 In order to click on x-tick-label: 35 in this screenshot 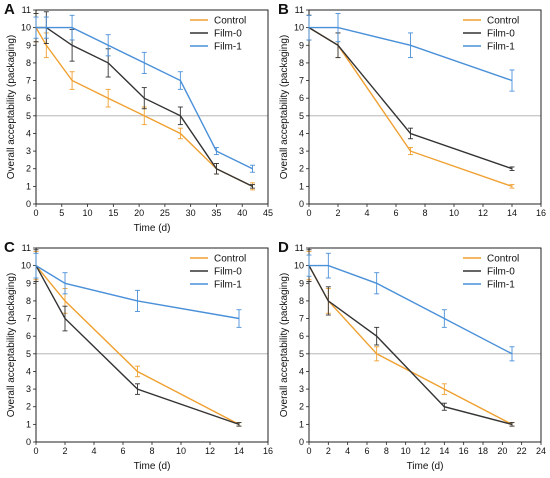, I will do `click(216, 213)`.